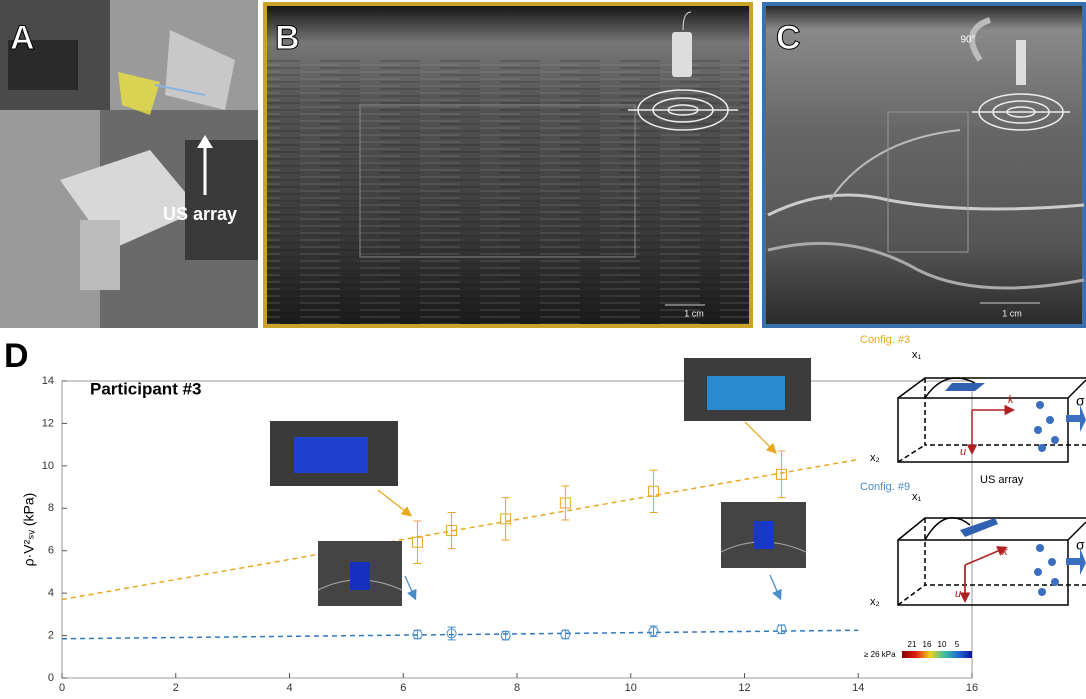  What do you see at coordinates (22, 38) in the screenshot?
I see `panel-label: A` at bounding box center [22, 38].